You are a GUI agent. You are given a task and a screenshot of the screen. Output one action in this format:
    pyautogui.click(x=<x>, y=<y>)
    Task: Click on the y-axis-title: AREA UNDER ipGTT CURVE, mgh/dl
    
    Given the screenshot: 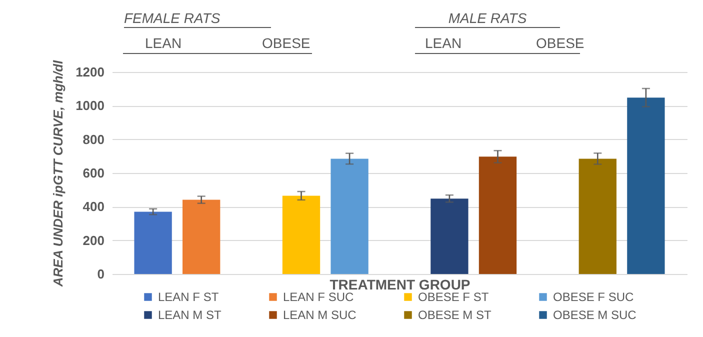 What is the action you would take?
    pyautogui.click(x=58, y=174)
    